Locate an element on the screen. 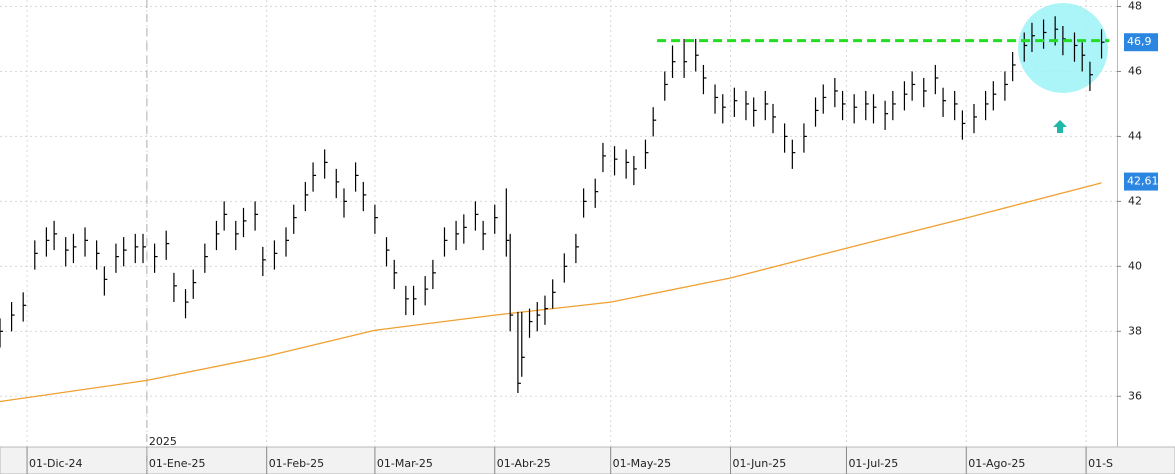  y-tick-label: 42 is located at coordinates (1135, 200).